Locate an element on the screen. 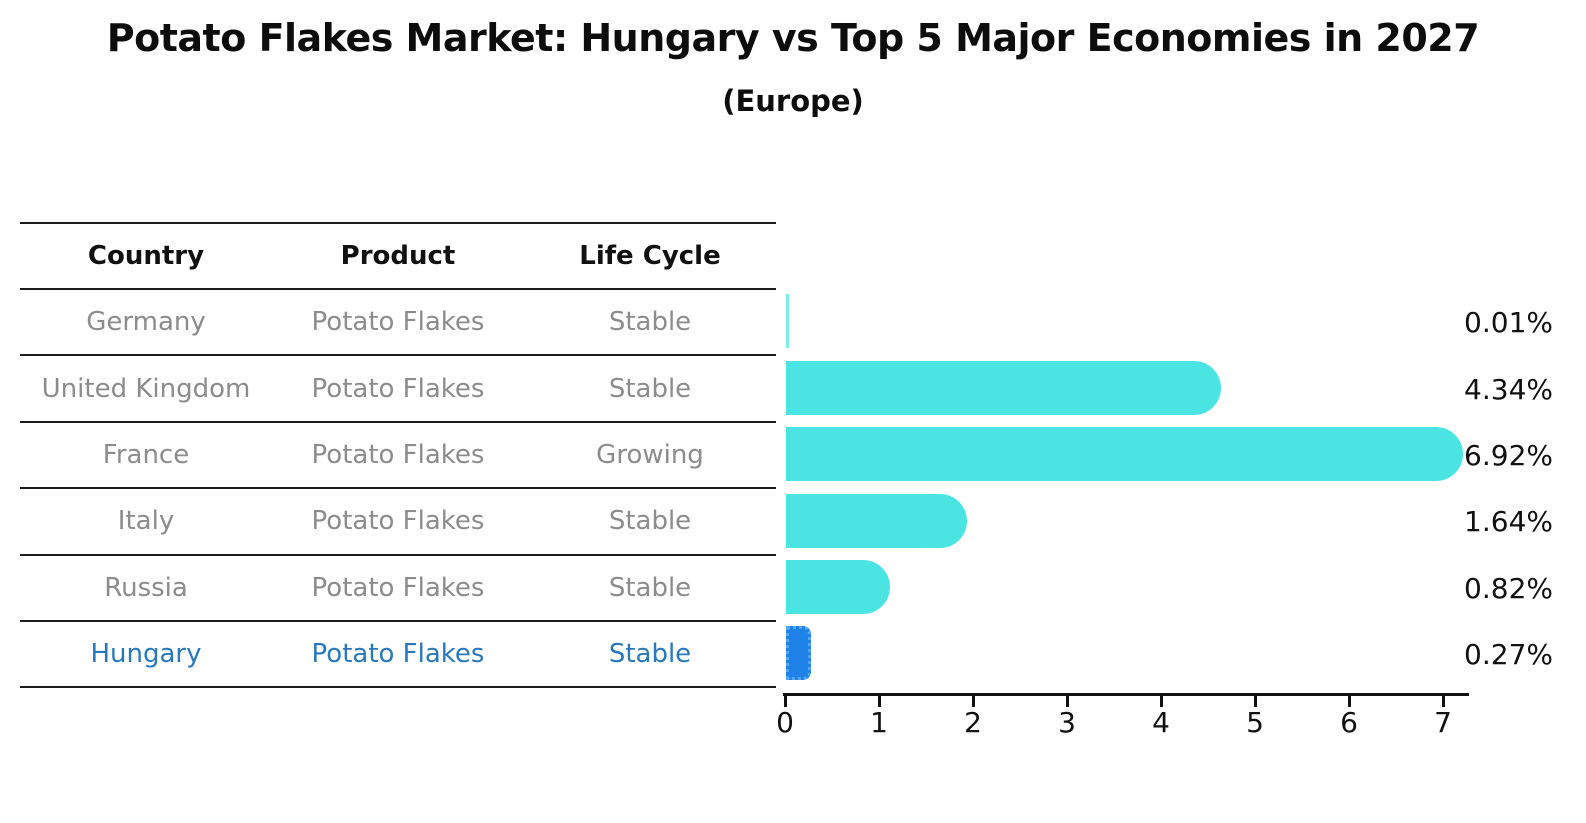  x-axis-tick-label: 3 is located at coordinates (1067, 722).